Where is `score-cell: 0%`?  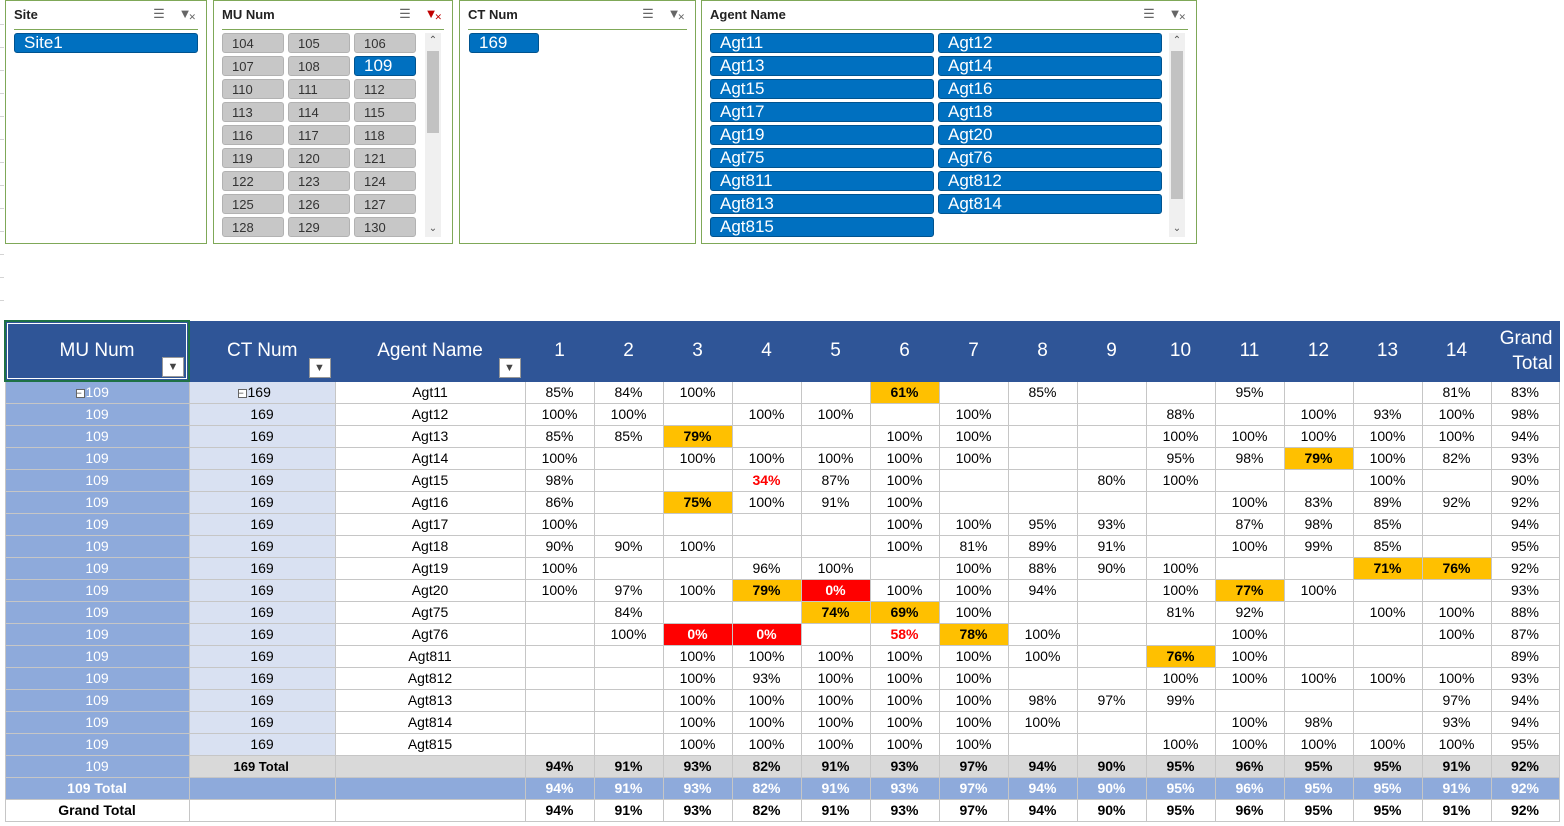 score-cell: 0% is located at coordinates (835, 590).